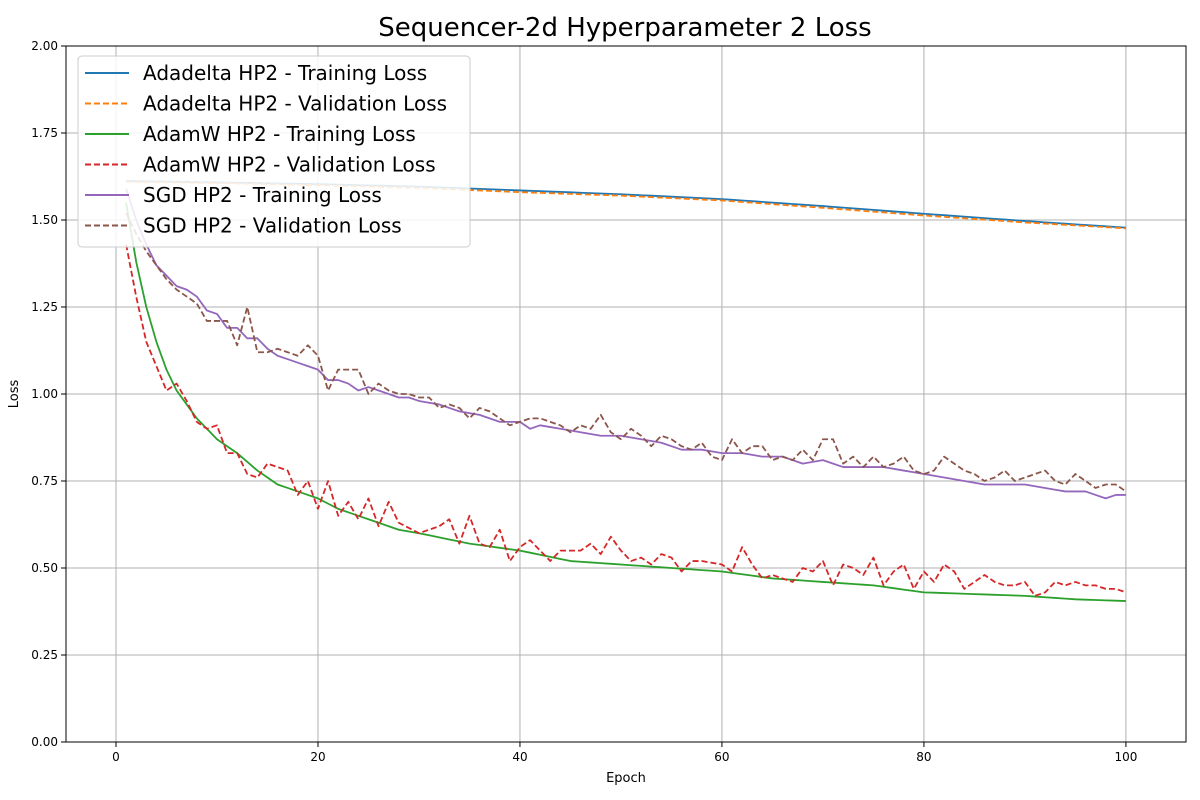 The image size is (1200, 800). Describe the element at coordinates (1125, 757) in the screenshot. I see `x-tick-label: 100` at that location.